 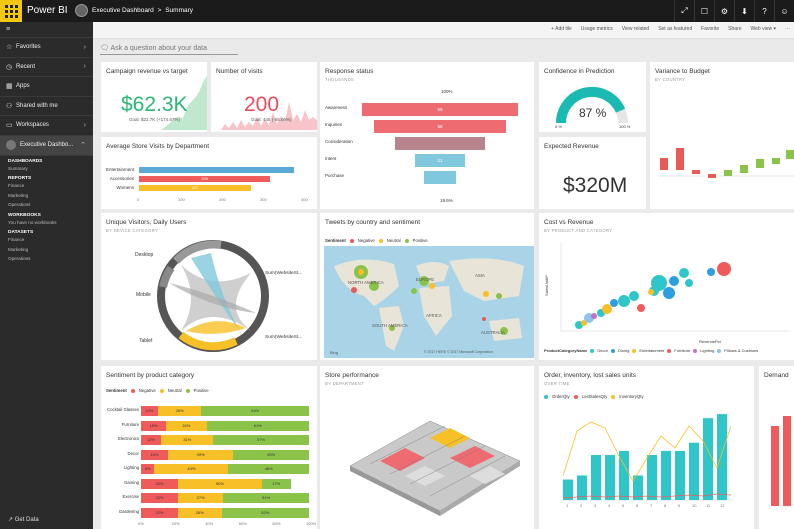 What do you see at coordinates (255, 411) in the screenshot?
I see `stacked-bar-segment: 64%` at bounding box center [255, 411].